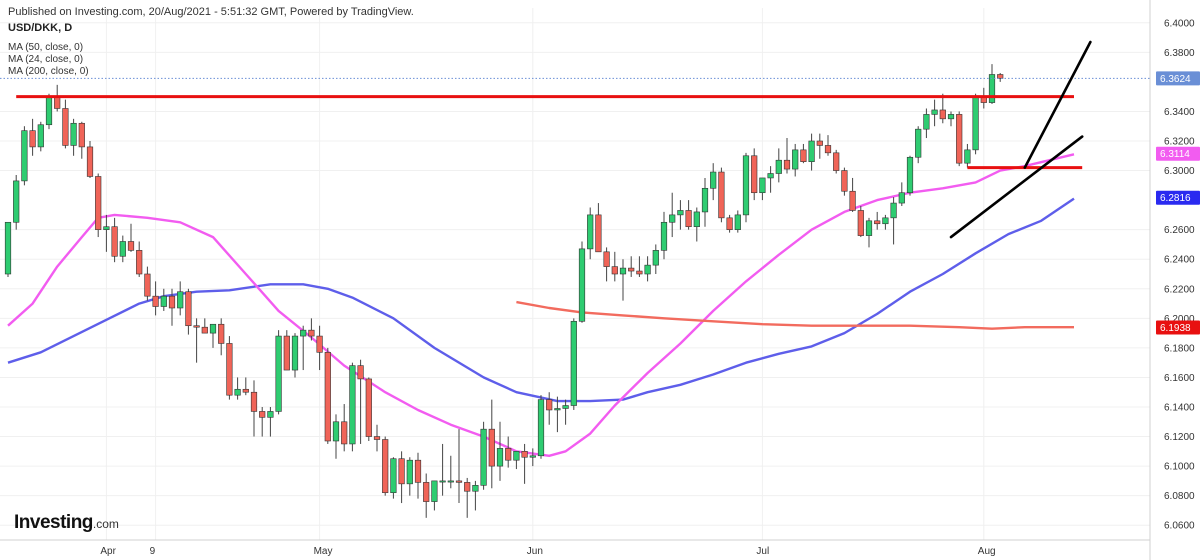 The height and width of the screenshot is (560, 1200). What do you see at coordinates (46, 47) in the screenshot?
I see `indicator-ma50-label: MA (50, close, 0)` at bounding box center [46, 47].